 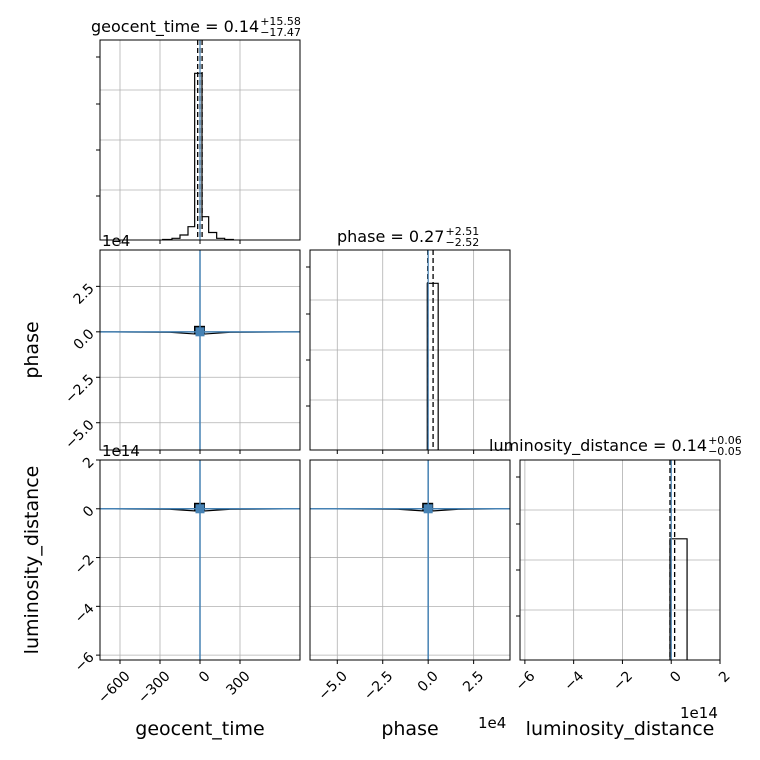 I want to click on histogram-panel-geocent_time, so click(x=198, y=141).